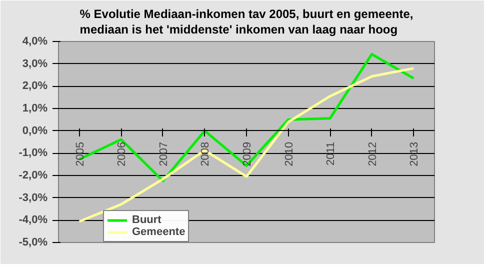 The width and height of the screenshot is (488, 268). Describe the element at coordinates (159, 232) in the screenshot. I see `legend-label: Gemeente` at that location.